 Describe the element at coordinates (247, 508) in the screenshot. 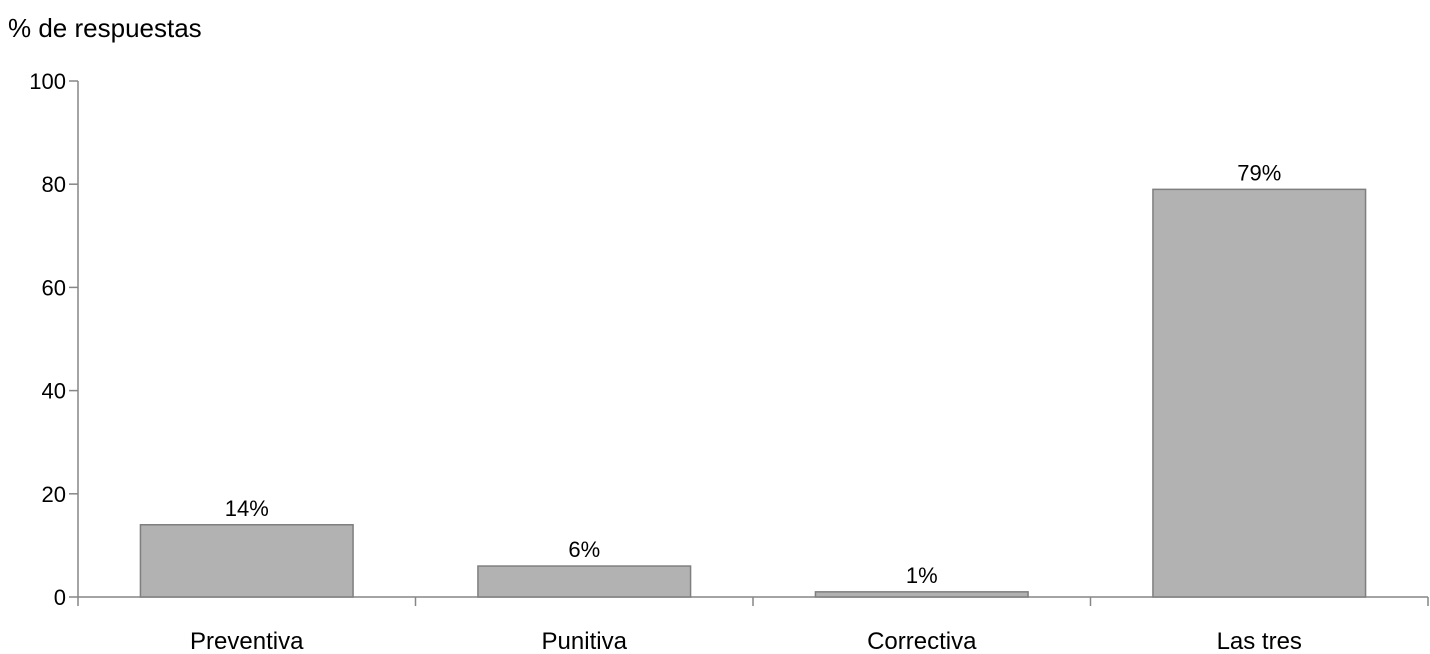

I see `data-label: 14%` at that location.